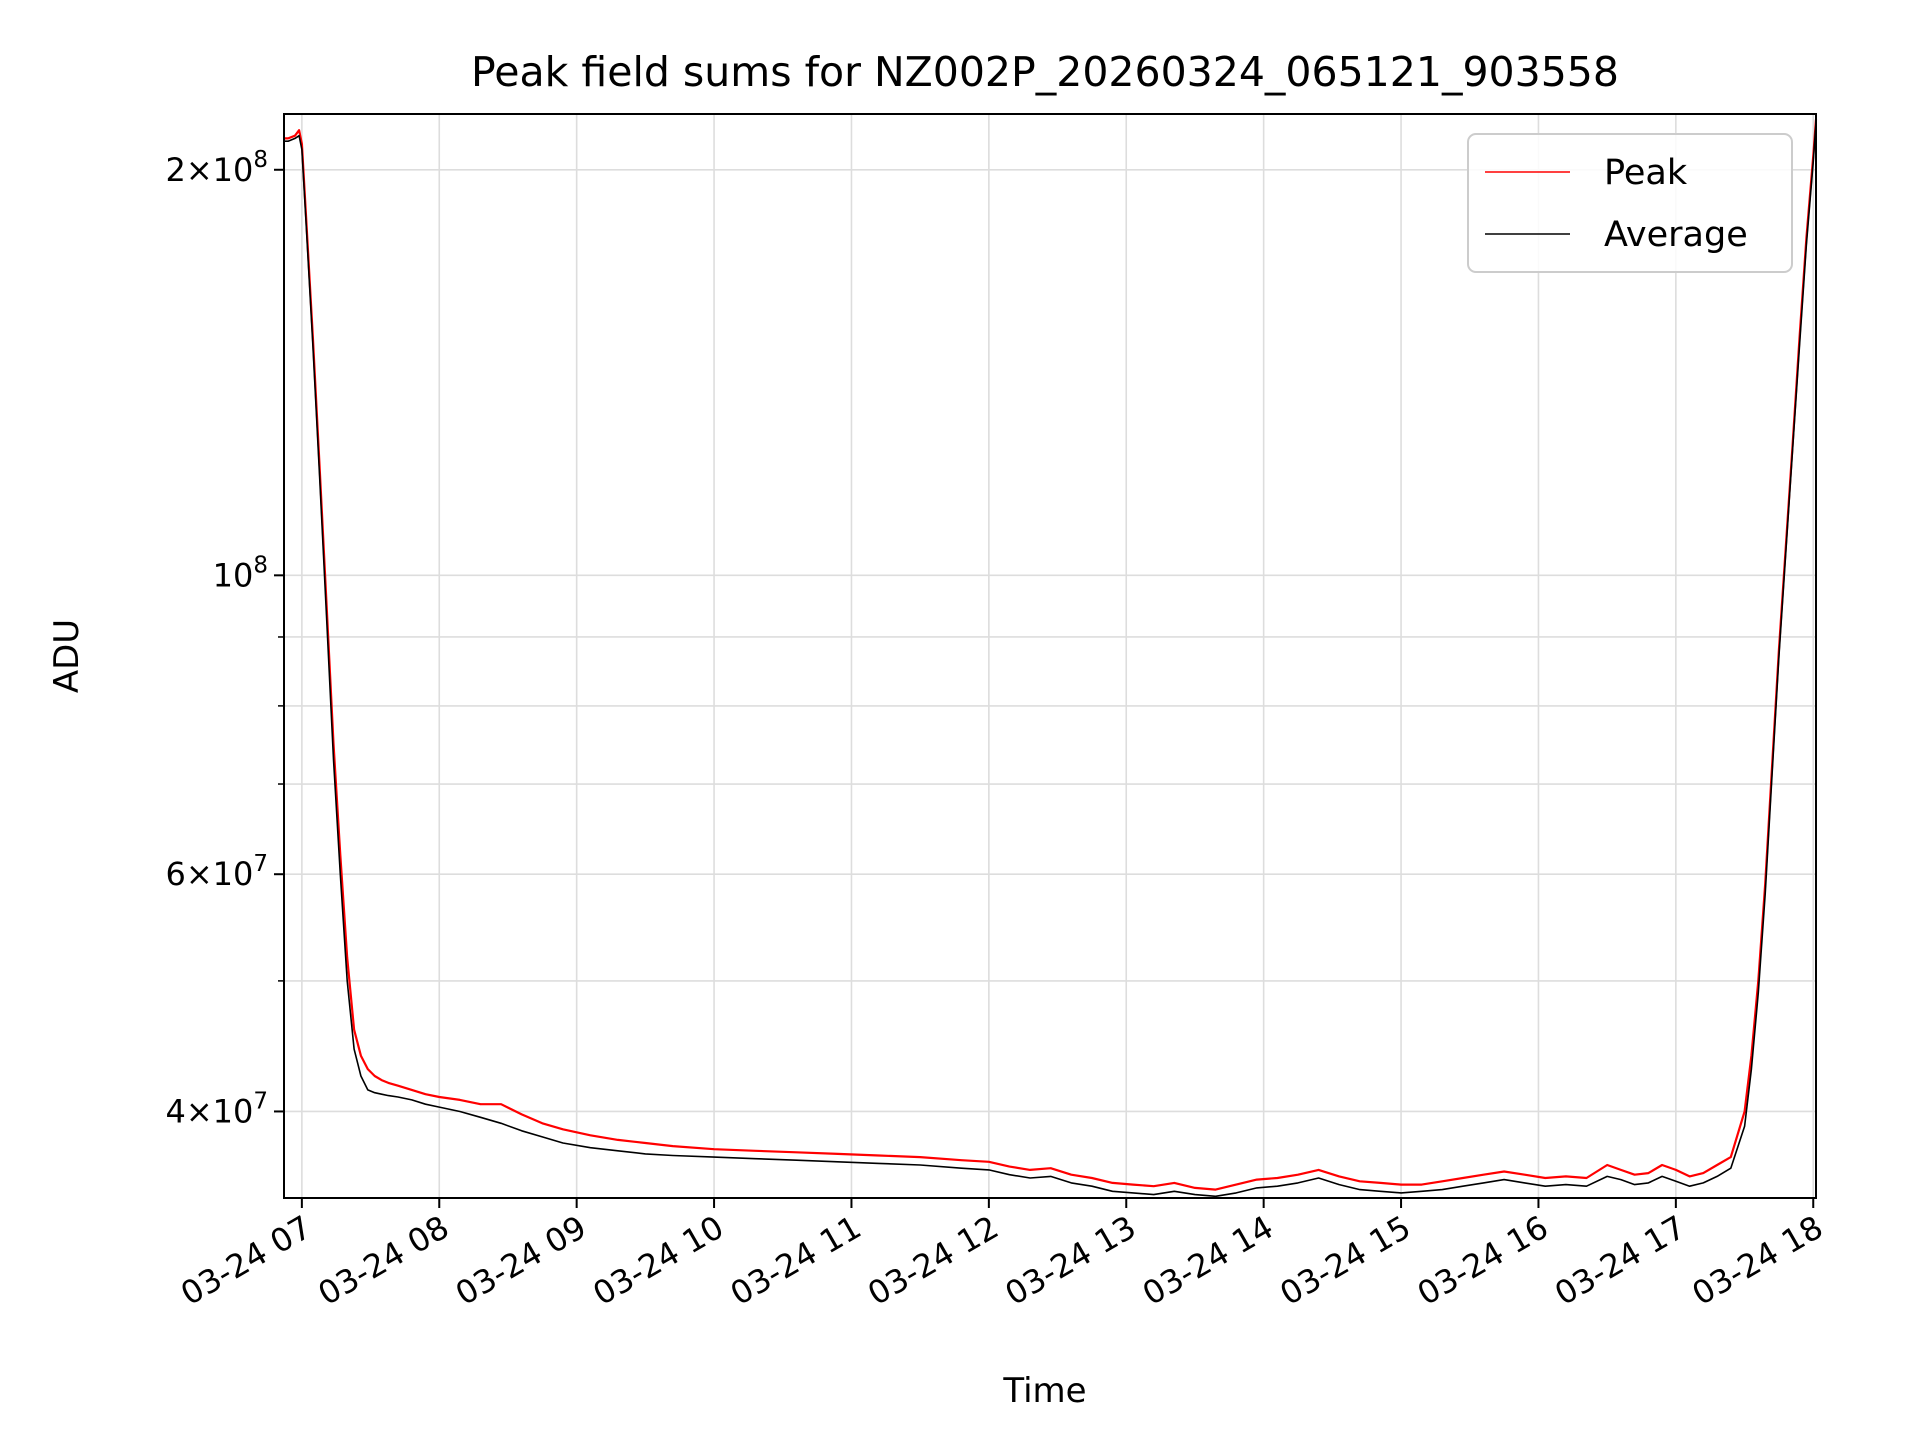 Image resolution: width=1920 pixels, height=1440 pixels. I want to click on legend-box, so click(1630, 203).